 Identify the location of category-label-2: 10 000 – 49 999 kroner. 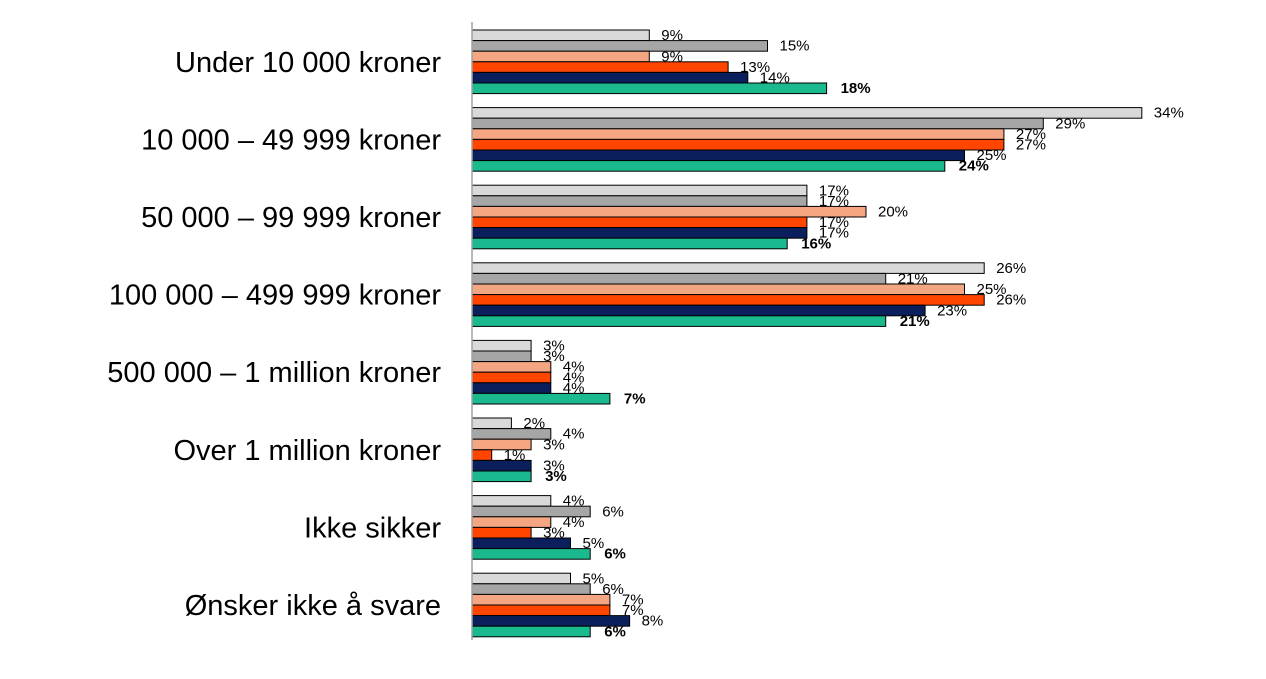
(291, 140).